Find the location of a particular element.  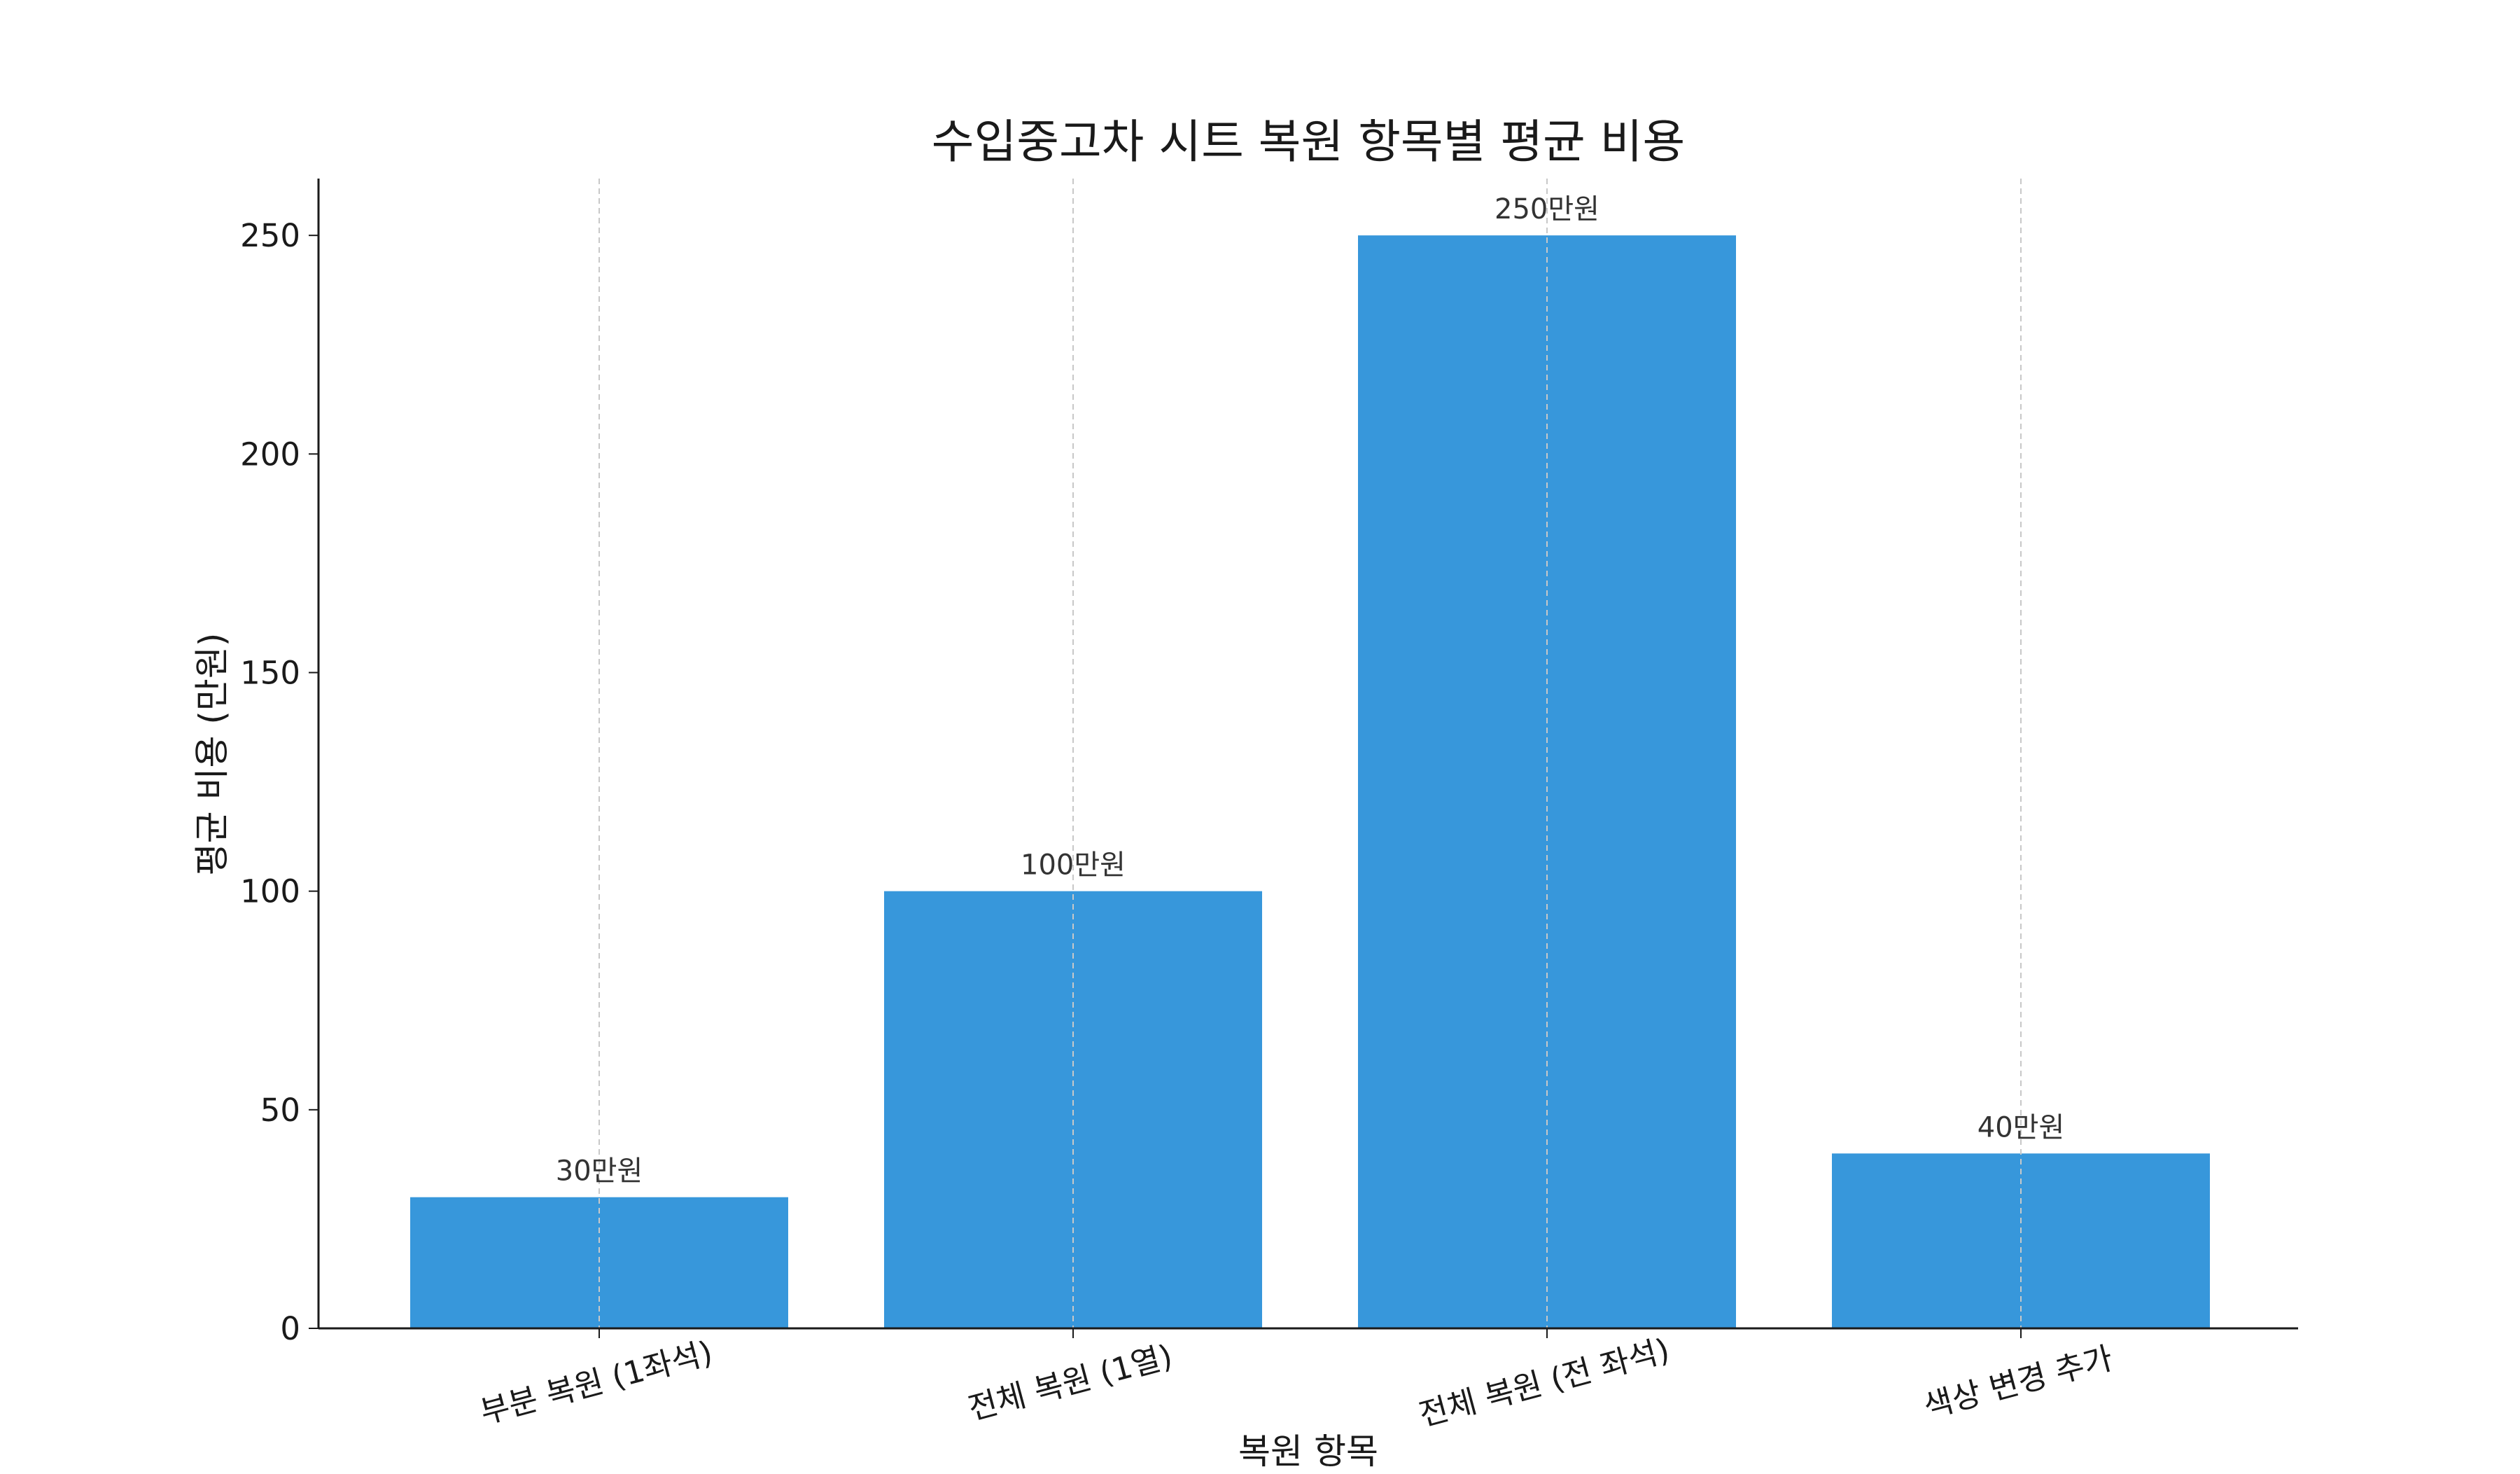

y-tick-label: 200 is located at coordinates (270, 455).